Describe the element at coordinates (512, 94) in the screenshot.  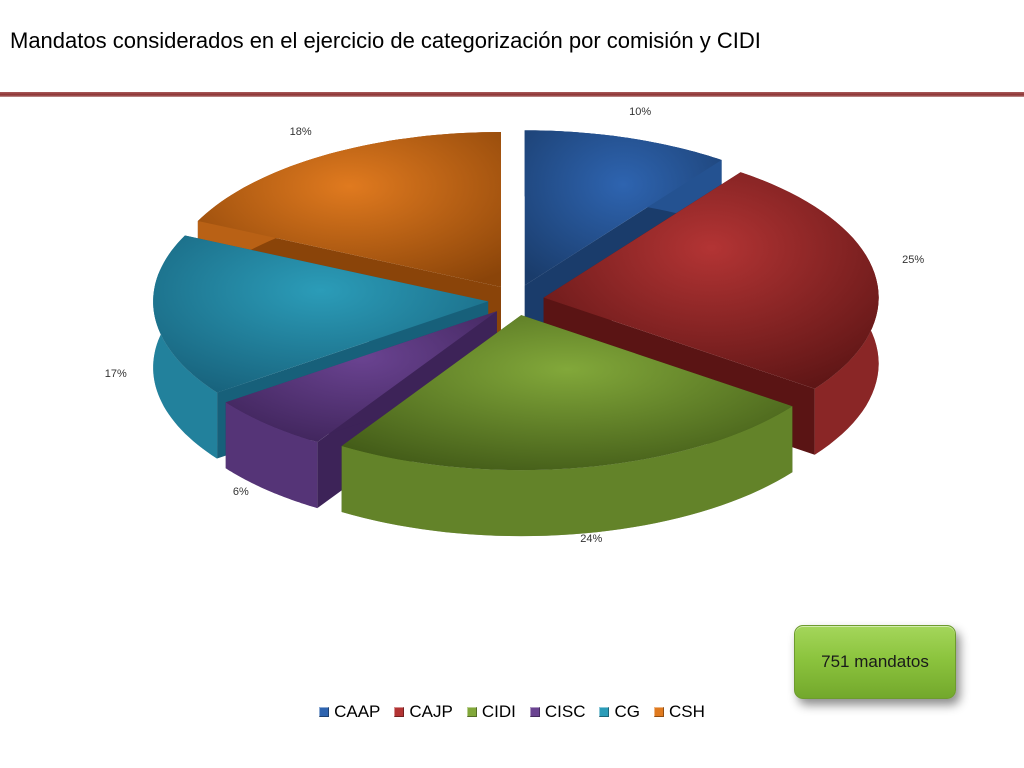
I see `title-divider` at that location.